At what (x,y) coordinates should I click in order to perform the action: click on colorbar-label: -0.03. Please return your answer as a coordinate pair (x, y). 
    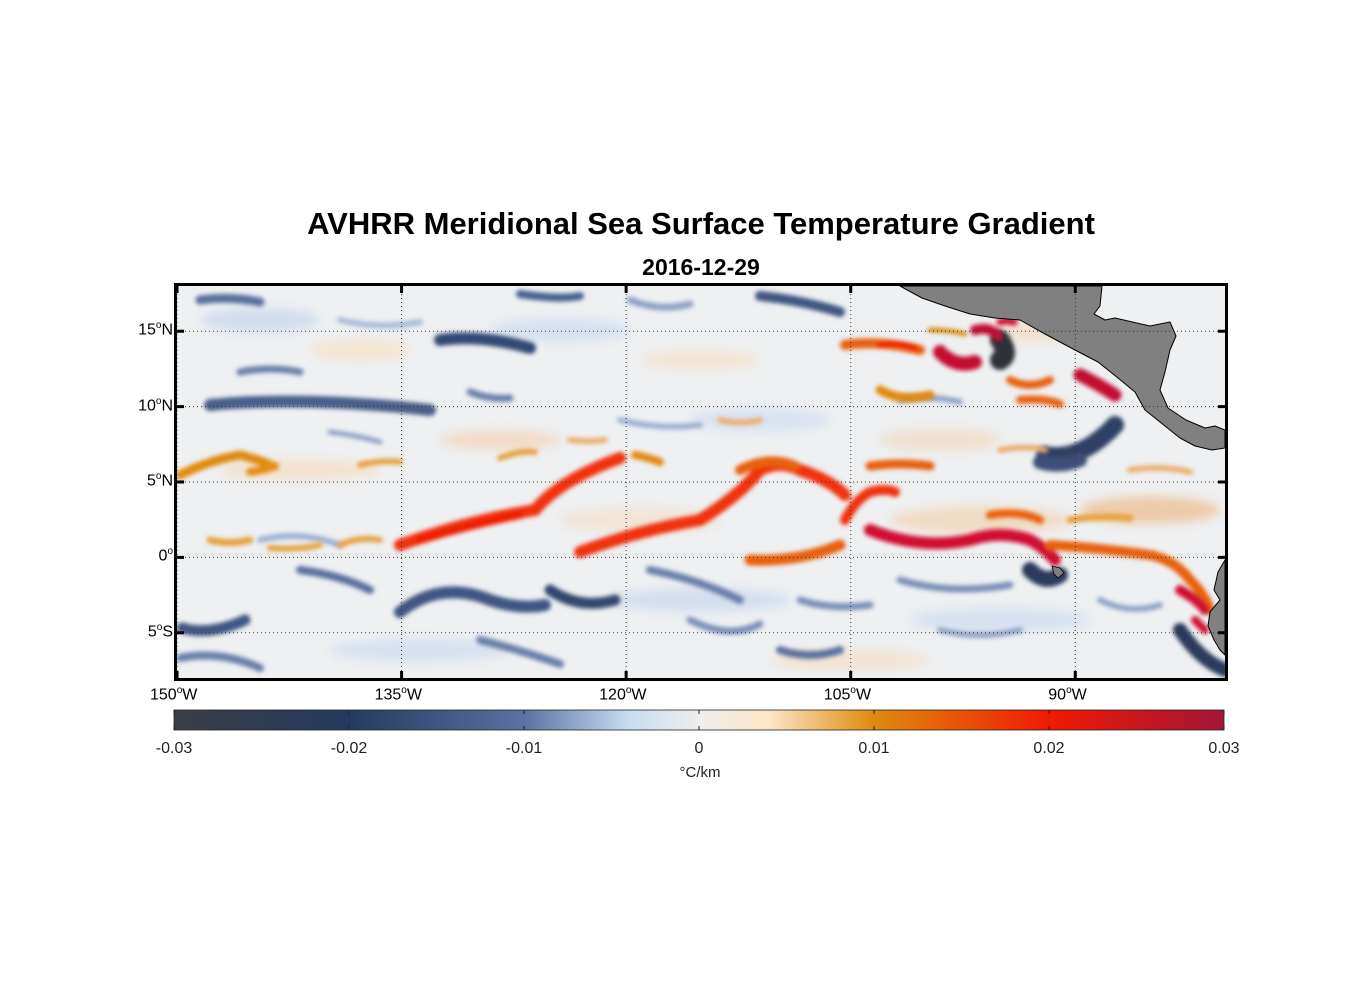
    Looking at the image, I should click on (174, 748).